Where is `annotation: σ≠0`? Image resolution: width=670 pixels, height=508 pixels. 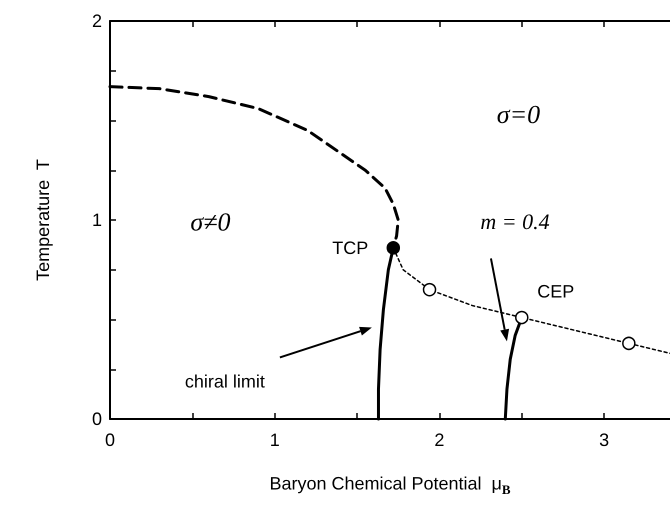 annotation: σ≠0 is located at coordinates (210, 221).